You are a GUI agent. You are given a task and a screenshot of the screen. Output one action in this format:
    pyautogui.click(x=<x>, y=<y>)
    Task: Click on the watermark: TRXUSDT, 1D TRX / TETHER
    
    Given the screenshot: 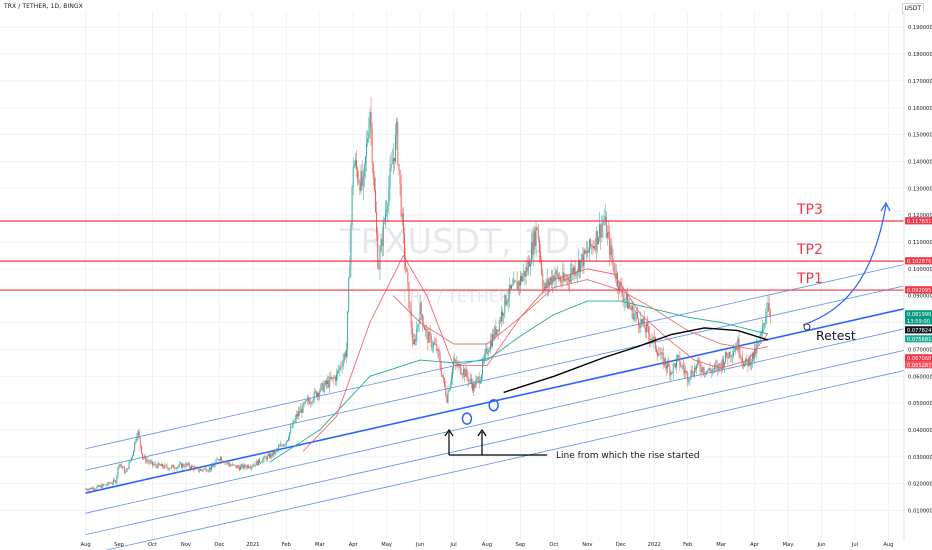 What is the action you would take?
    pyautogui.click(x=455, y=264)
    